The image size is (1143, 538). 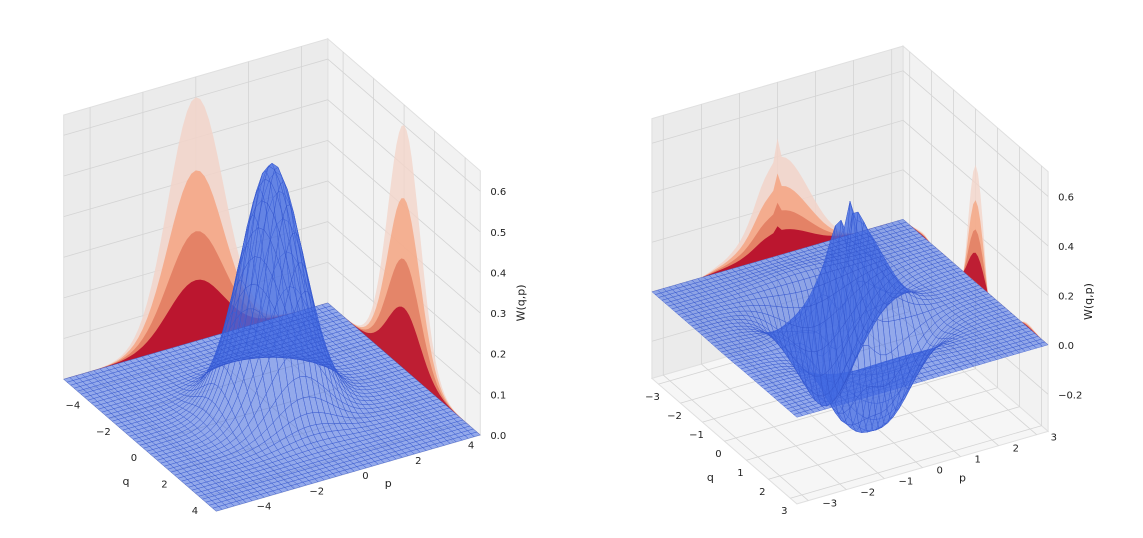 What do you see at coordinates (498, 314) in the screenshot?
I see `z-tick-label: 0.3` at bounding box center [498, 314].